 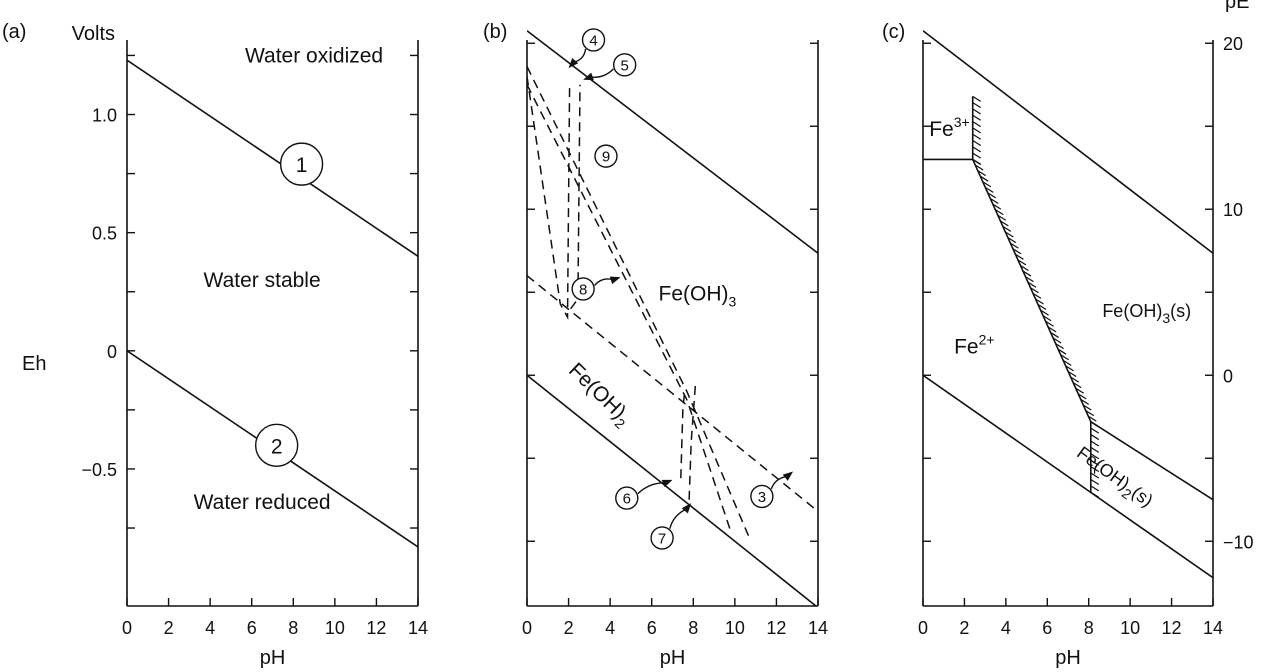 I want to click on marker-label: 4, so click(x=593, y=40).